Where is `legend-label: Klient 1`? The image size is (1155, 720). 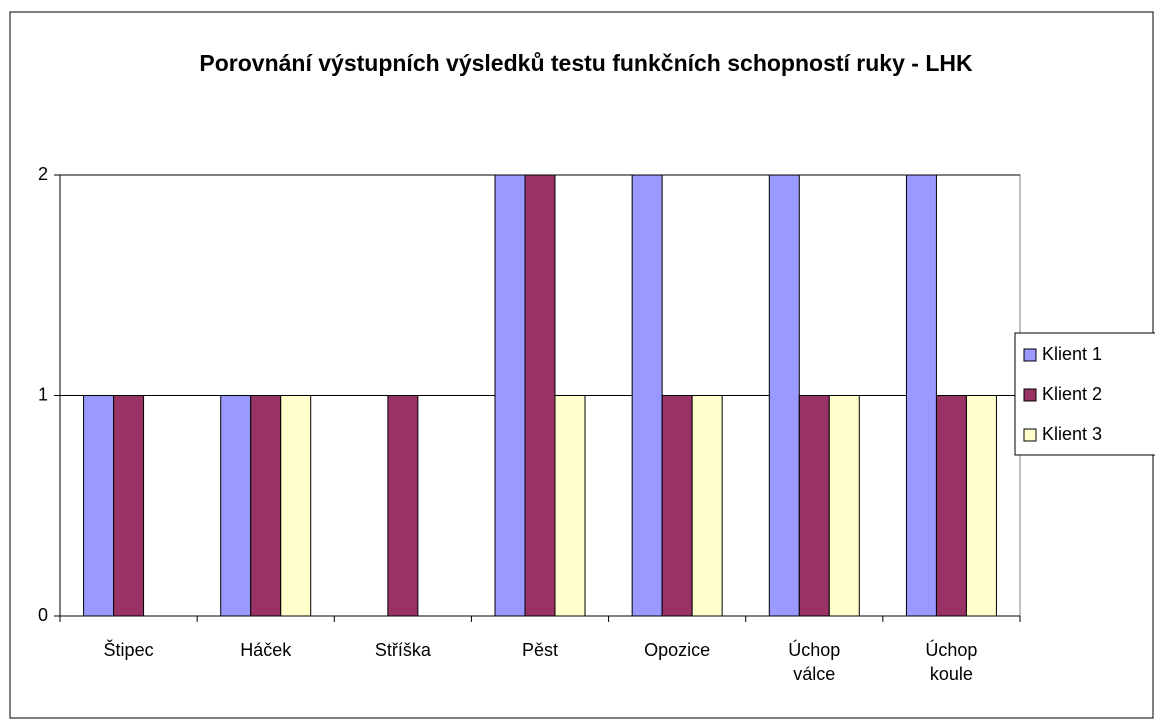 legend-label: Klient 1 is located at coordinates (1072, 354).